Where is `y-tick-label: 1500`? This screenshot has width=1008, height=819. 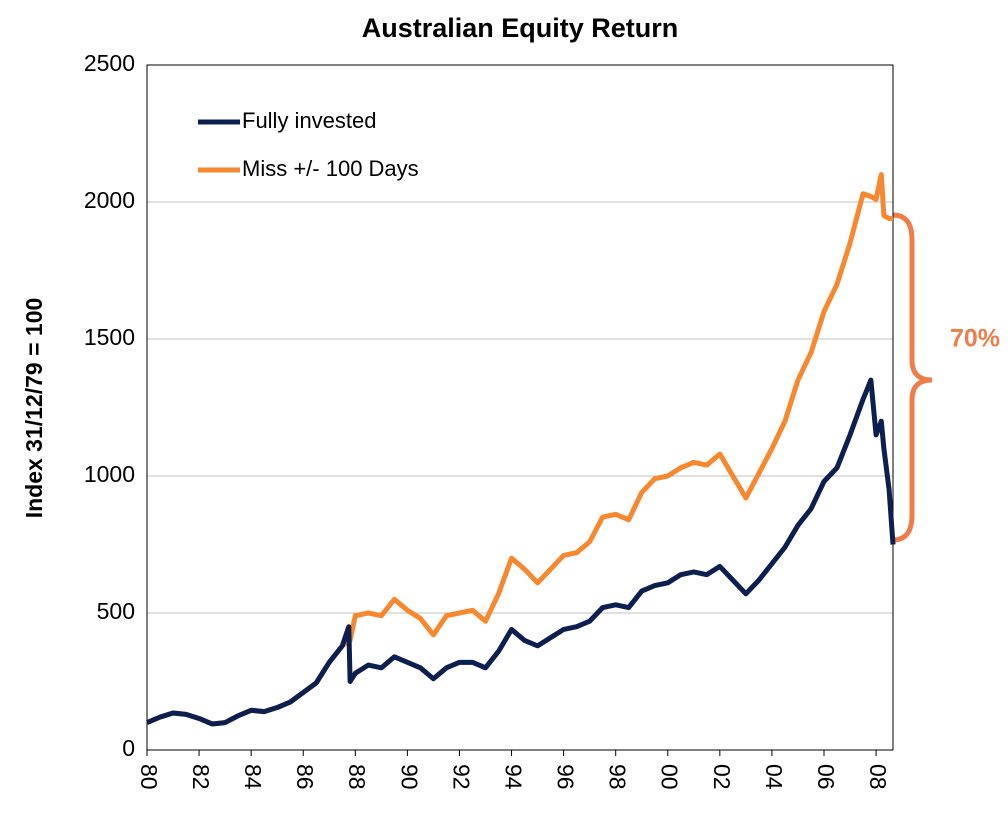
y-tick-label: 1500 is located at coordinates (109, 337).